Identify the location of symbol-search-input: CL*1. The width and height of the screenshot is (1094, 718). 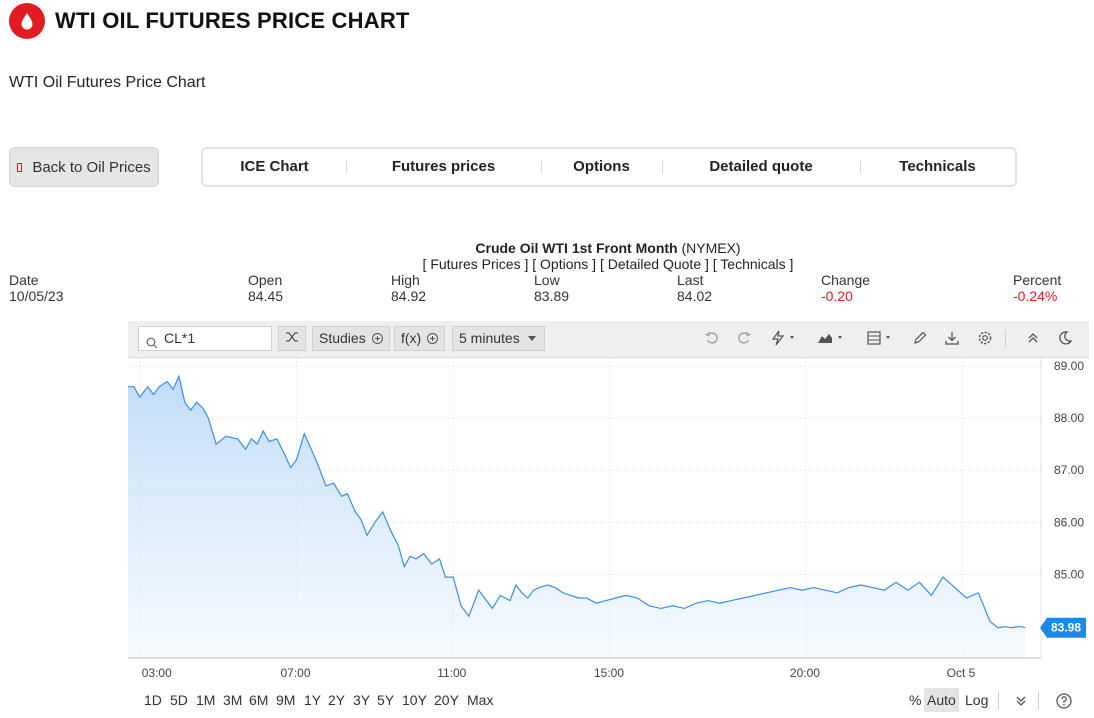
(205, 338).